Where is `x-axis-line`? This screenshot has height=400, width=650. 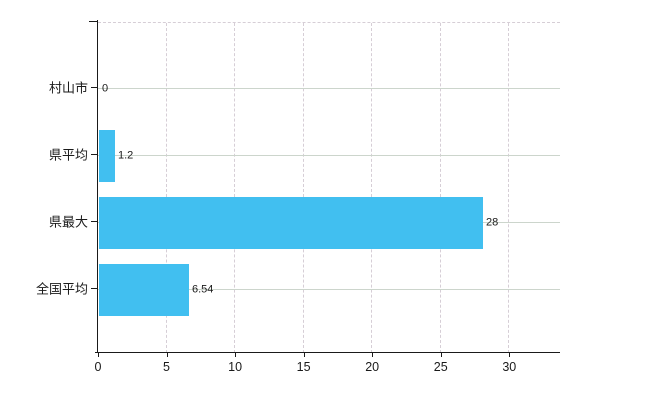
x-axis-line is located at coordinates (327, 352).